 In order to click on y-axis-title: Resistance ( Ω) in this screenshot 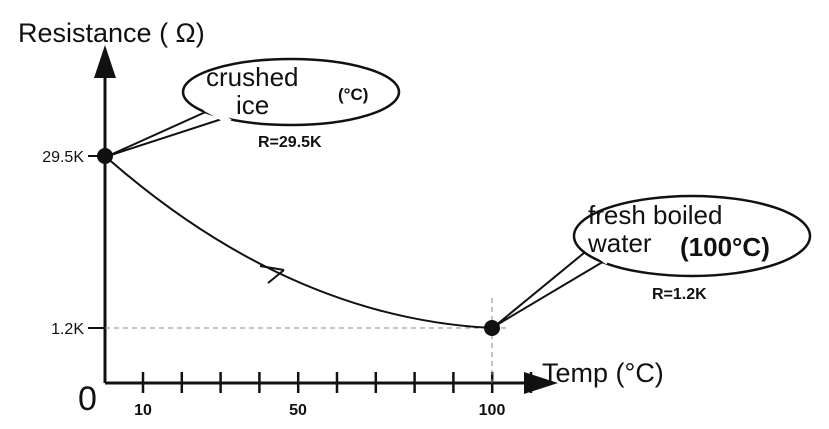, I will do `click(111, 33)`.